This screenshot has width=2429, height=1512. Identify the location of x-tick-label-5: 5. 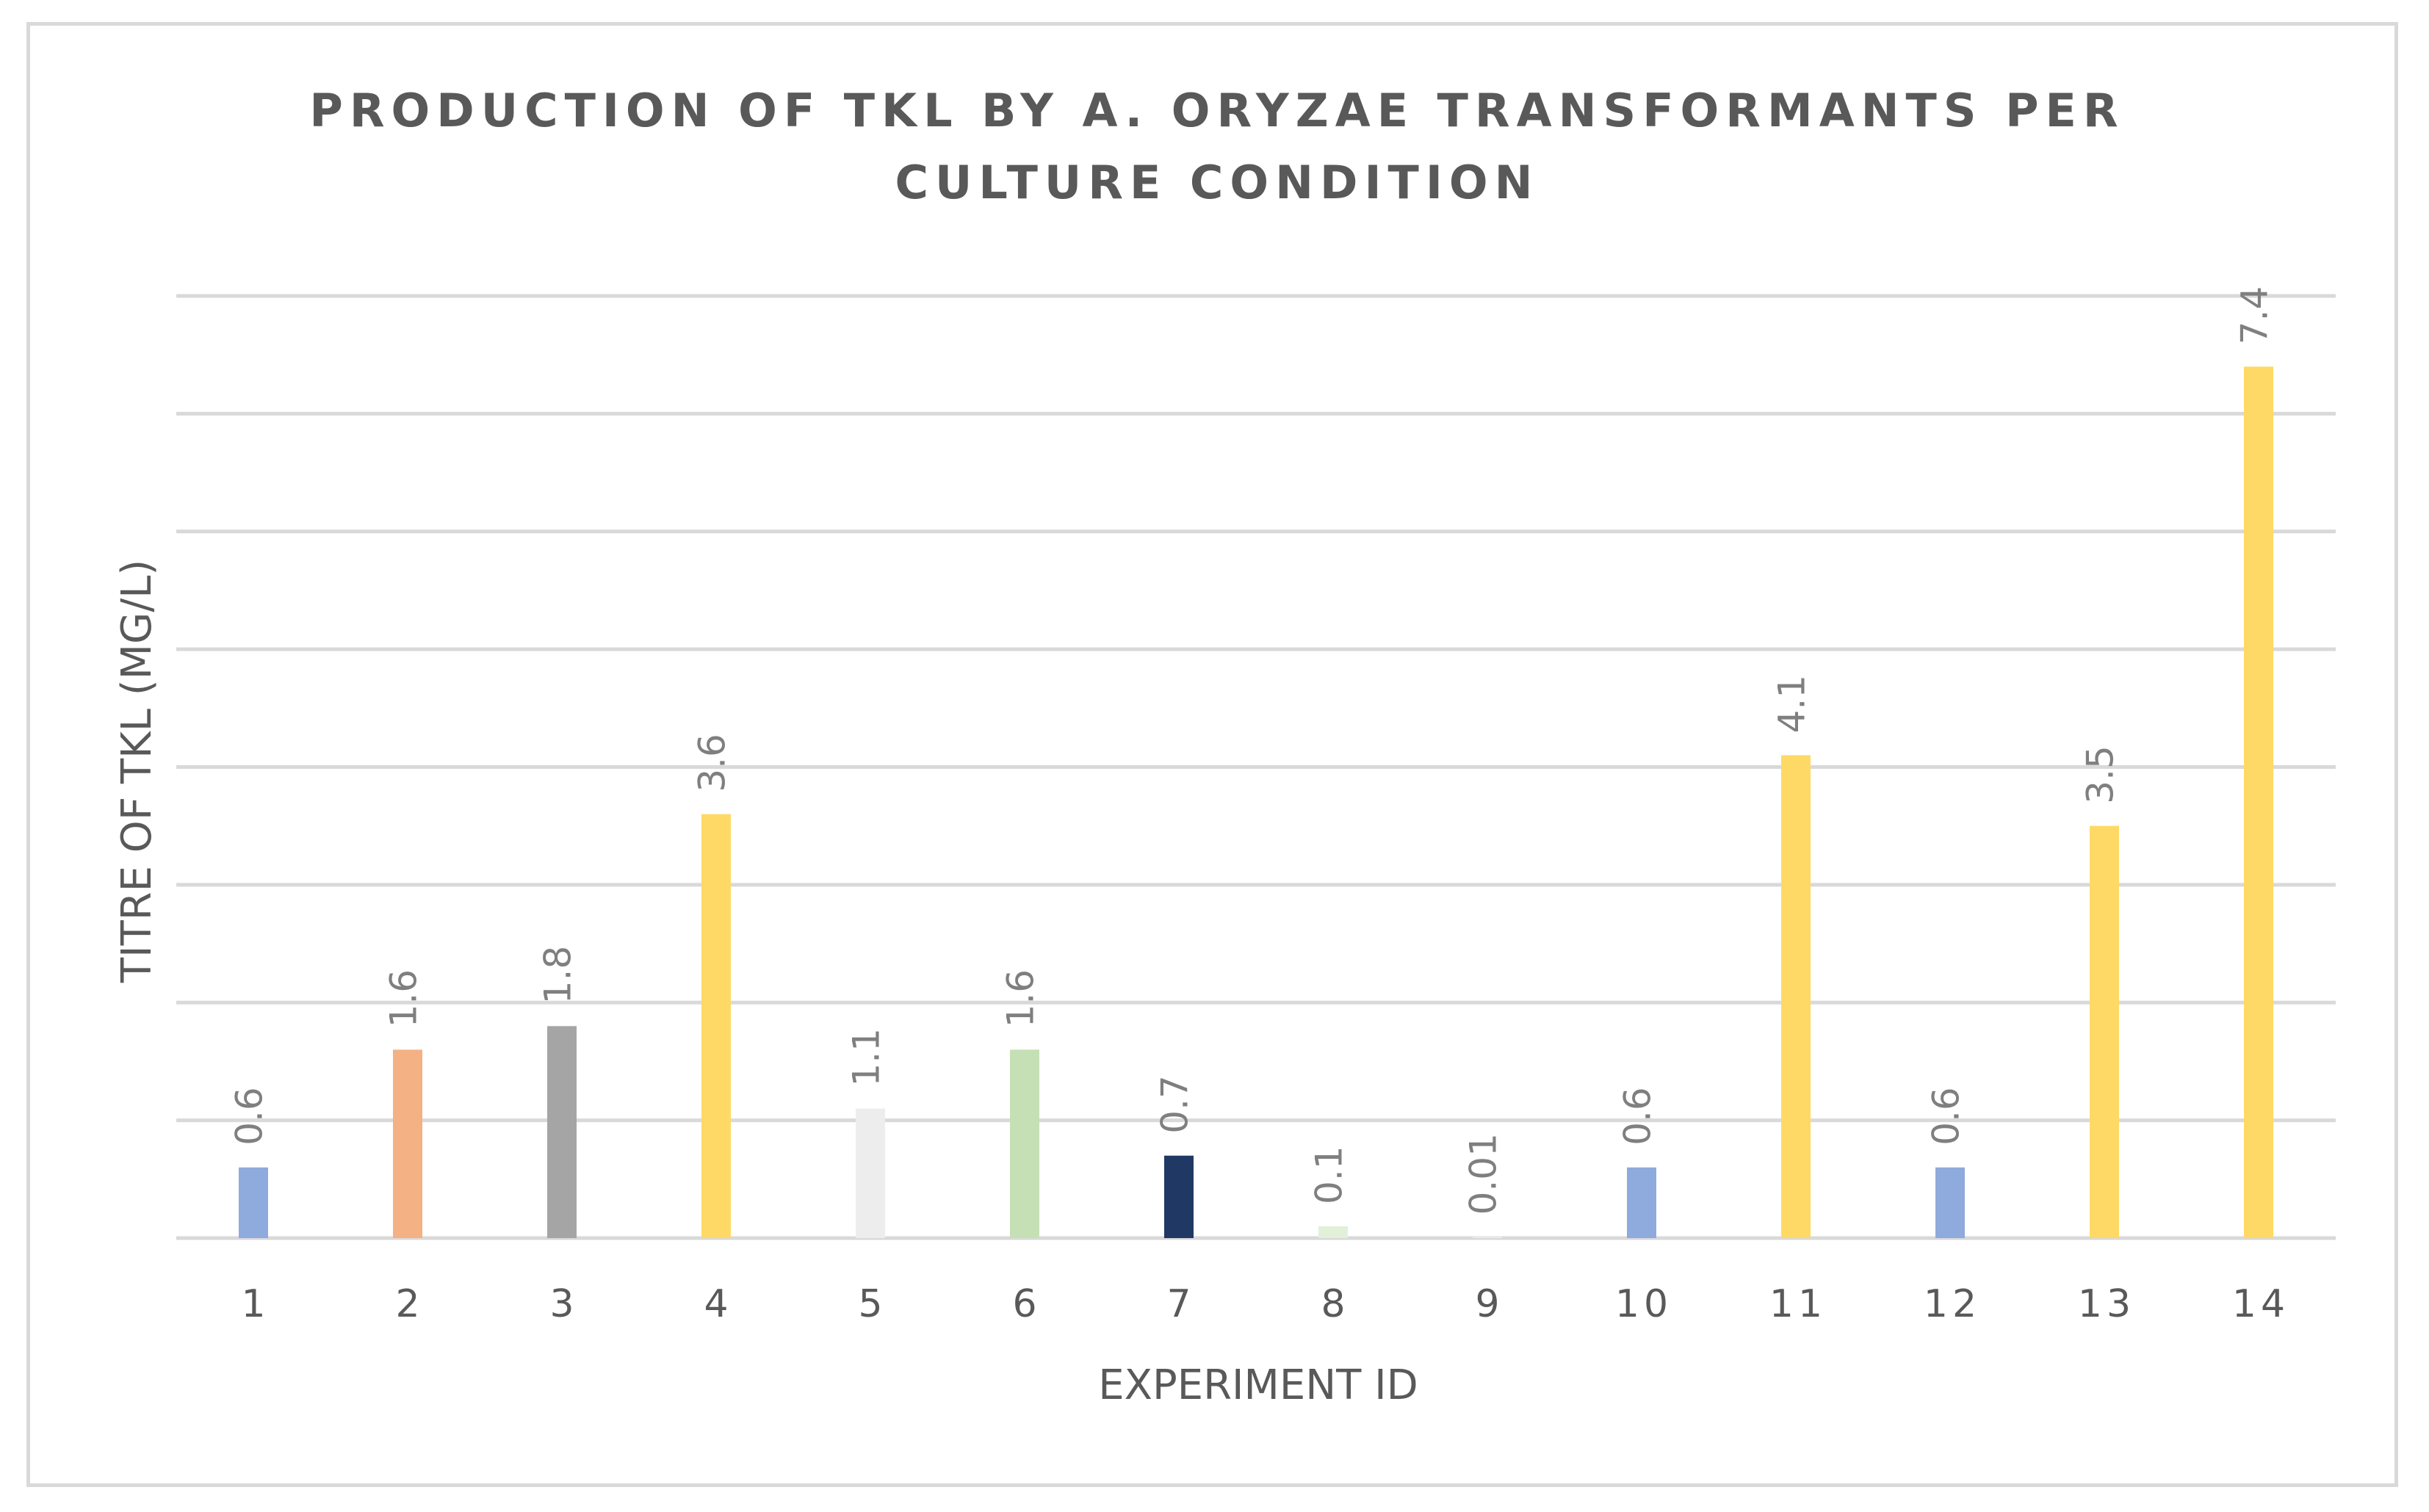
(873, 1304).